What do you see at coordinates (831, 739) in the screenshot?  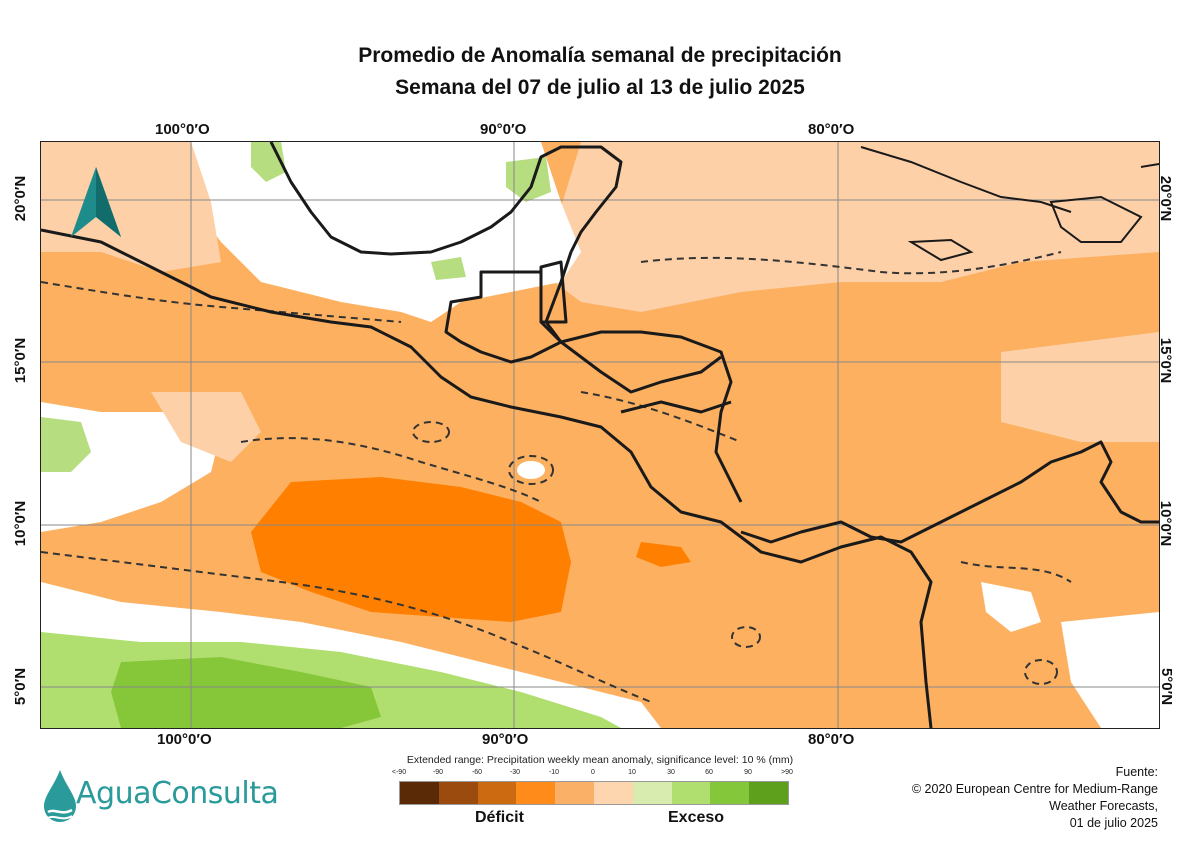 I see `lon-label-bottom-80: 80°0′O` at bounding box center [831, 739].